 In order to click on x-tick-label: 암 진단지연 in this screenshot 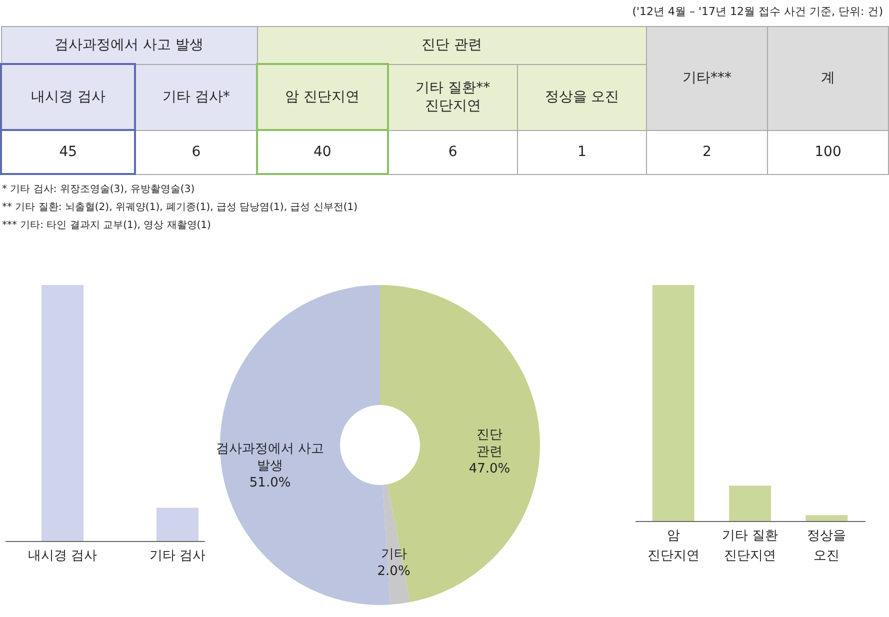, I will do `click(673, 546)`.